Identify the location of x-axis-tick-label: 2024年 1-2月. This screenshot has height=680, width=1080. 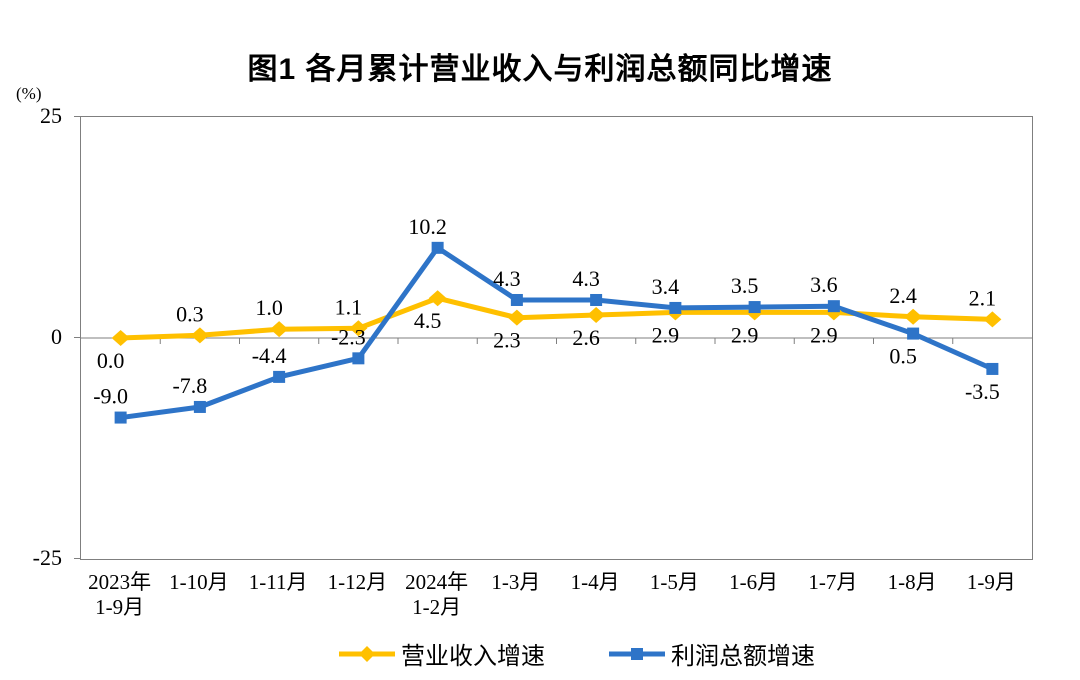
(437, 595).